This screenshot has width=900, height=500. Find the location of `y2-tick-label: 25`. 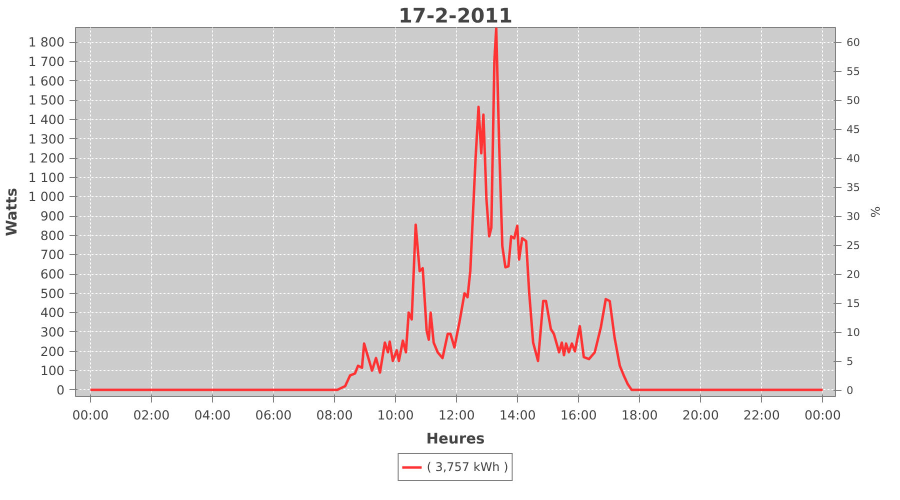

y2-tick-label: 25 is located at coordinates (853, 245).